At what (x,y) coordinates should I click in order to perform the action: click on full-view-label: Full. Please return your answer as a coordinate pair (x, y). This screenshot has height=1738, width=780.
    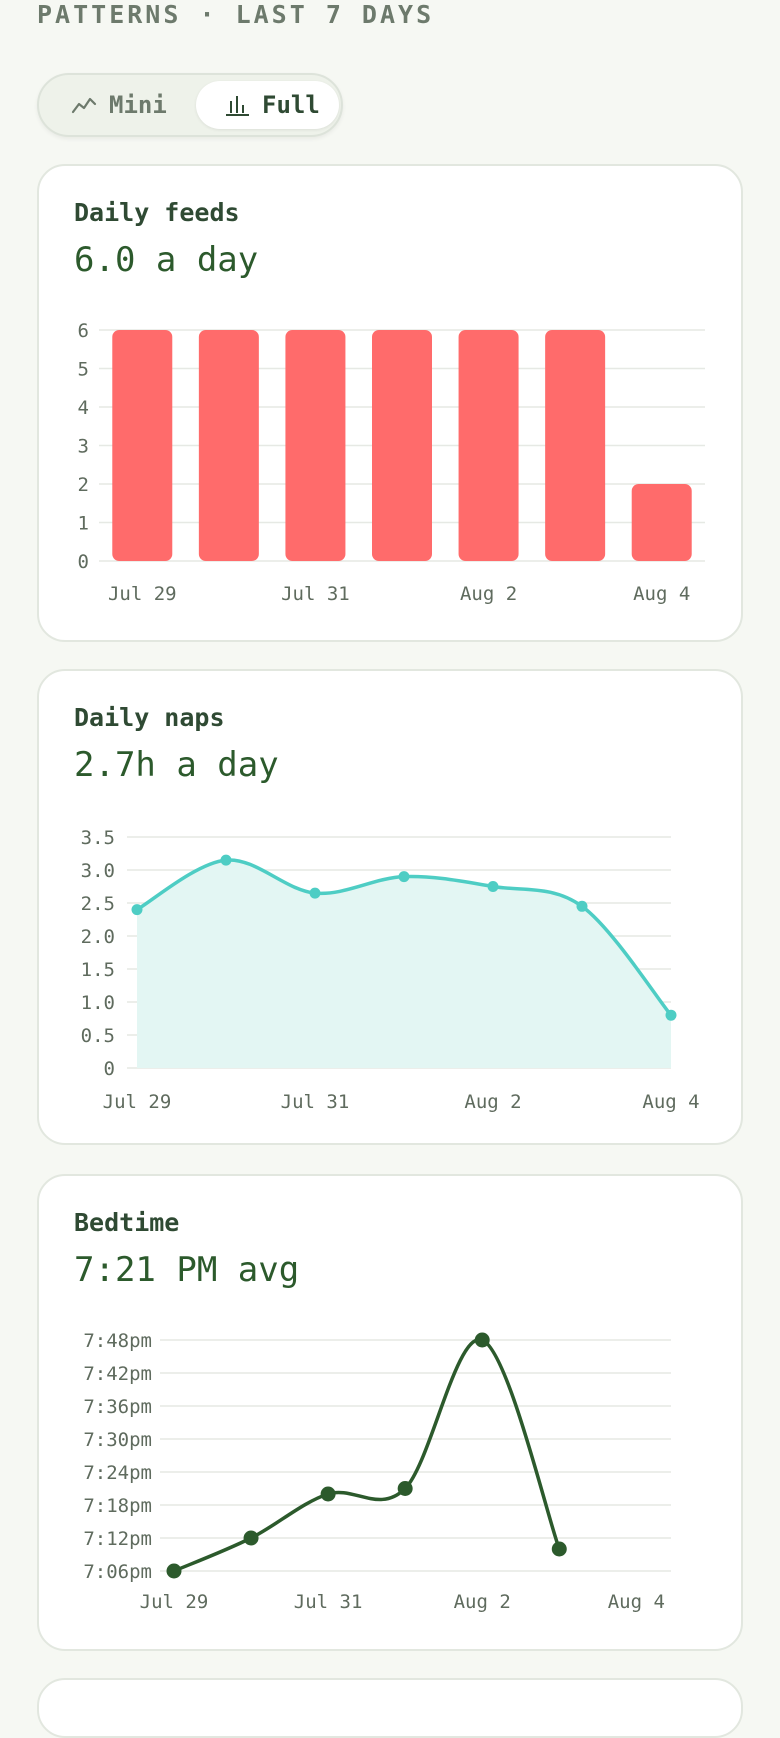
    Looking at the image, I should click on (291, 105).